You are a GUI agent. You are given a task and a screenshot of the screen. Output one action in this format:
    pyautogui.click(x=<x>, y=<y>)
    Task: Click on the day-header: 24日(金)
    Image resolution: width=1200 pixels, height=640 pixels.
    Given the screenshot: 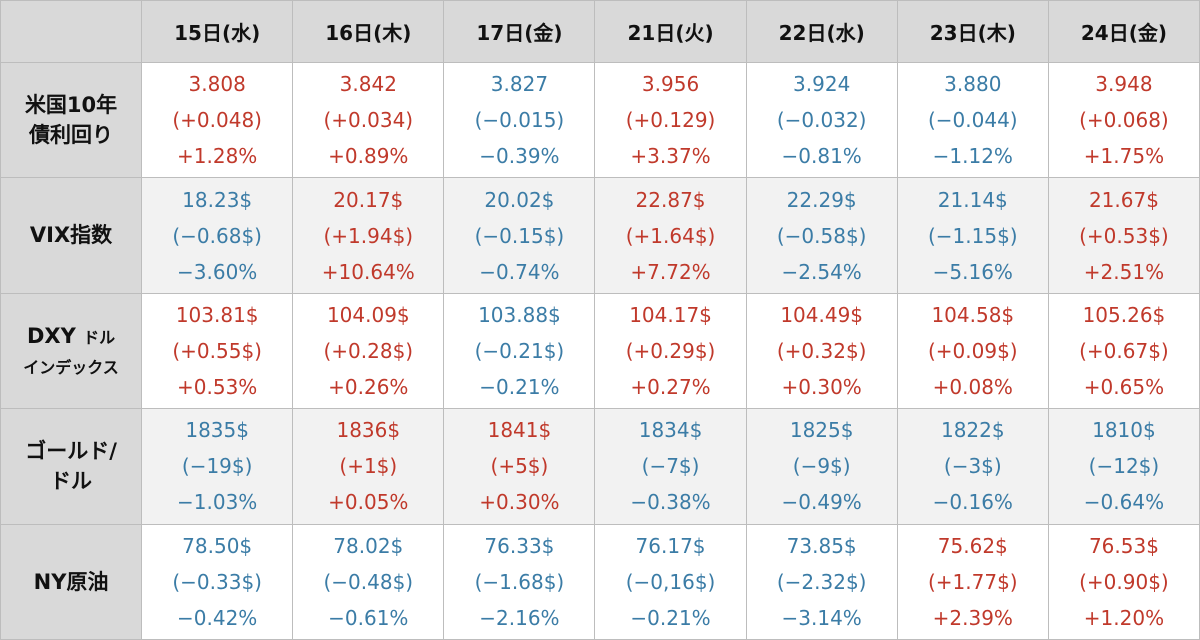 What is the action you would take?
    pyautogui.click(x=1123, y=31)
    